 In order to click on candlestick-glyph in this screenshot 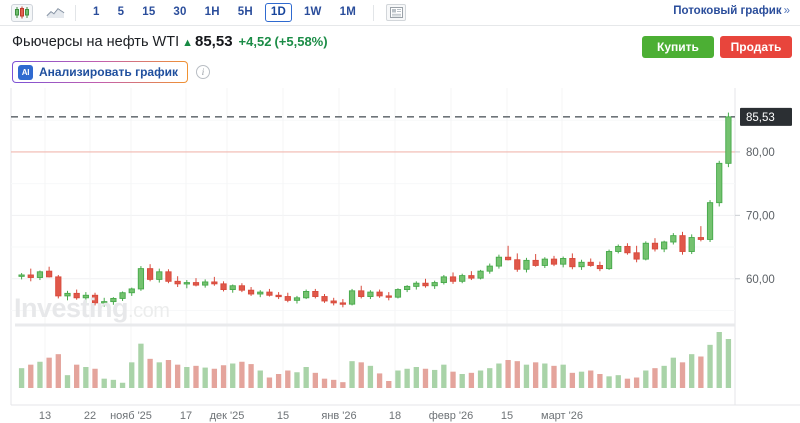, I will do `click(22, 12)`.